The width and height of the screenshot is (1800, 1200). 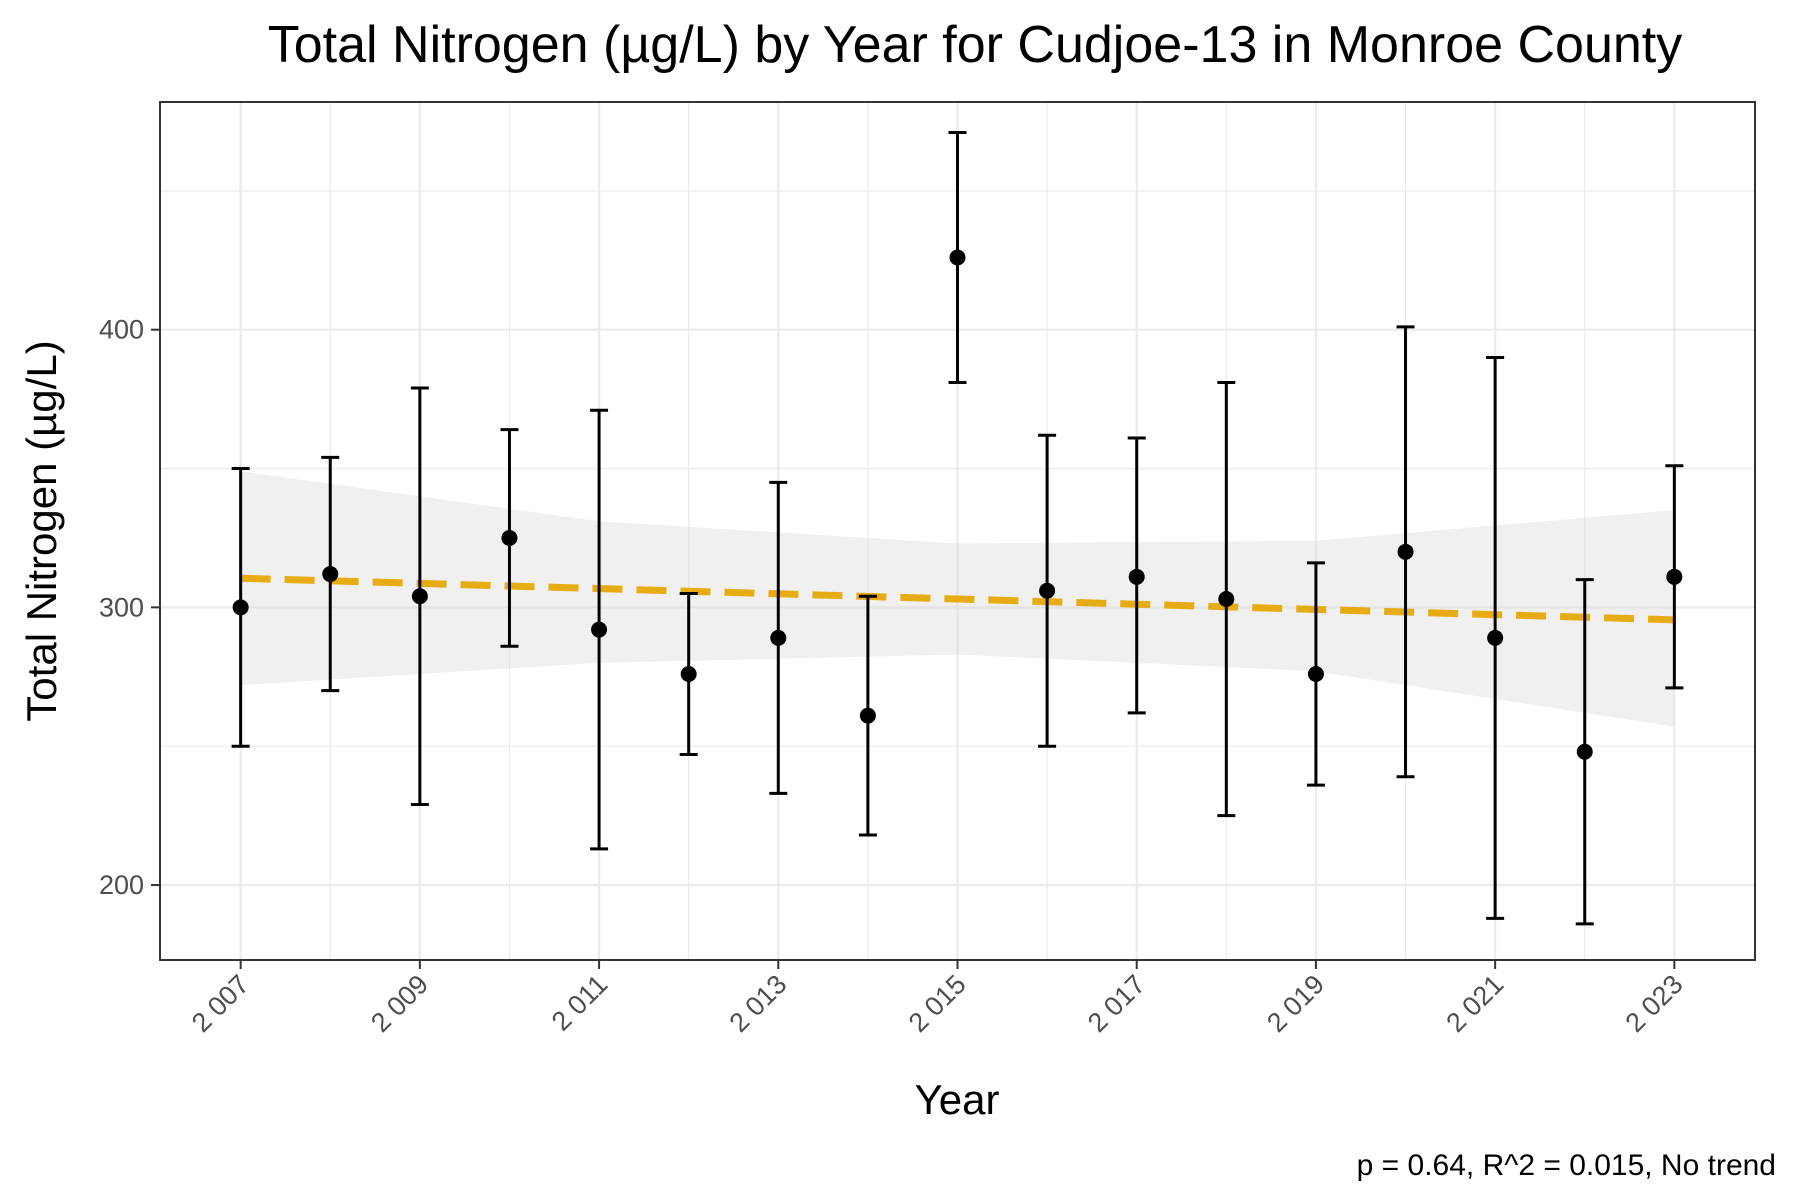 I want to click on y-tick-label-300: 300, so click(x=121, y=607).